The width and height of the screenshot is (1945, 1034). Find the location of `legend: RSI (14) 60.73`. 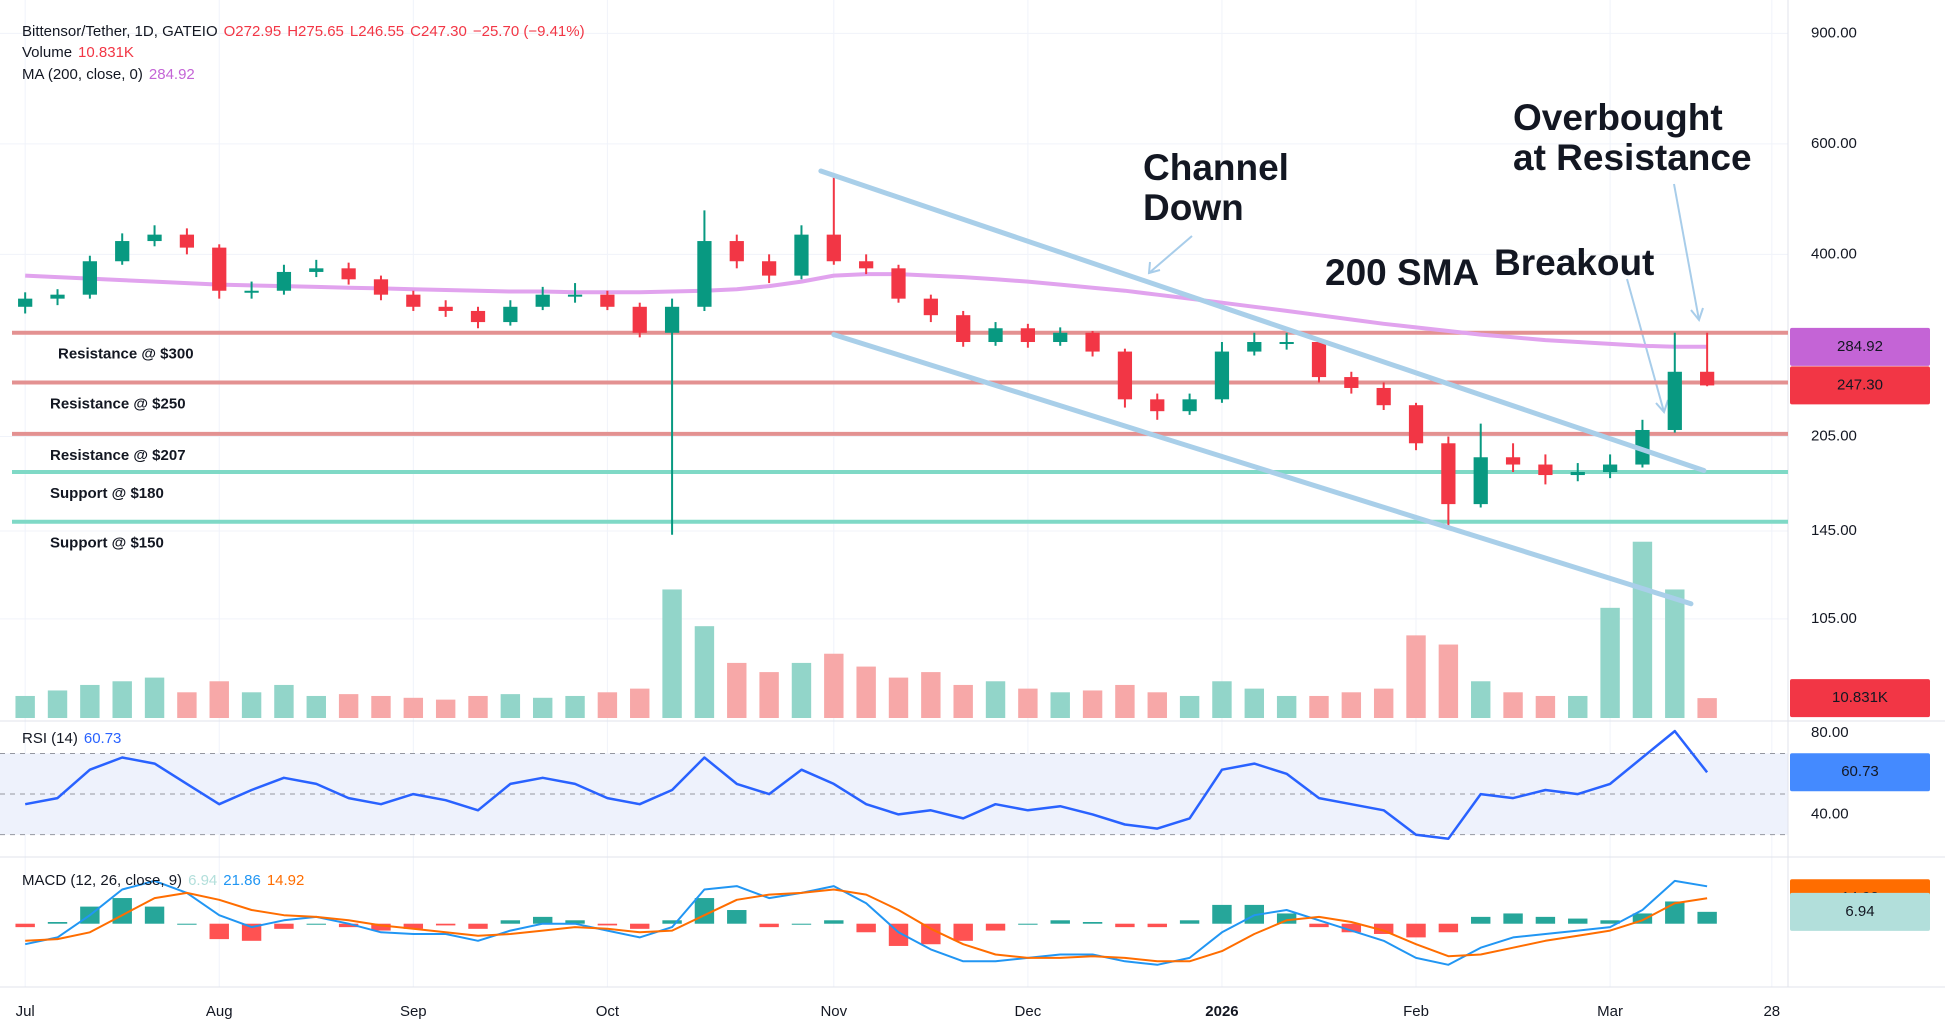

legend: RSI (14) 60.73 is located at coordinates (71, 738).